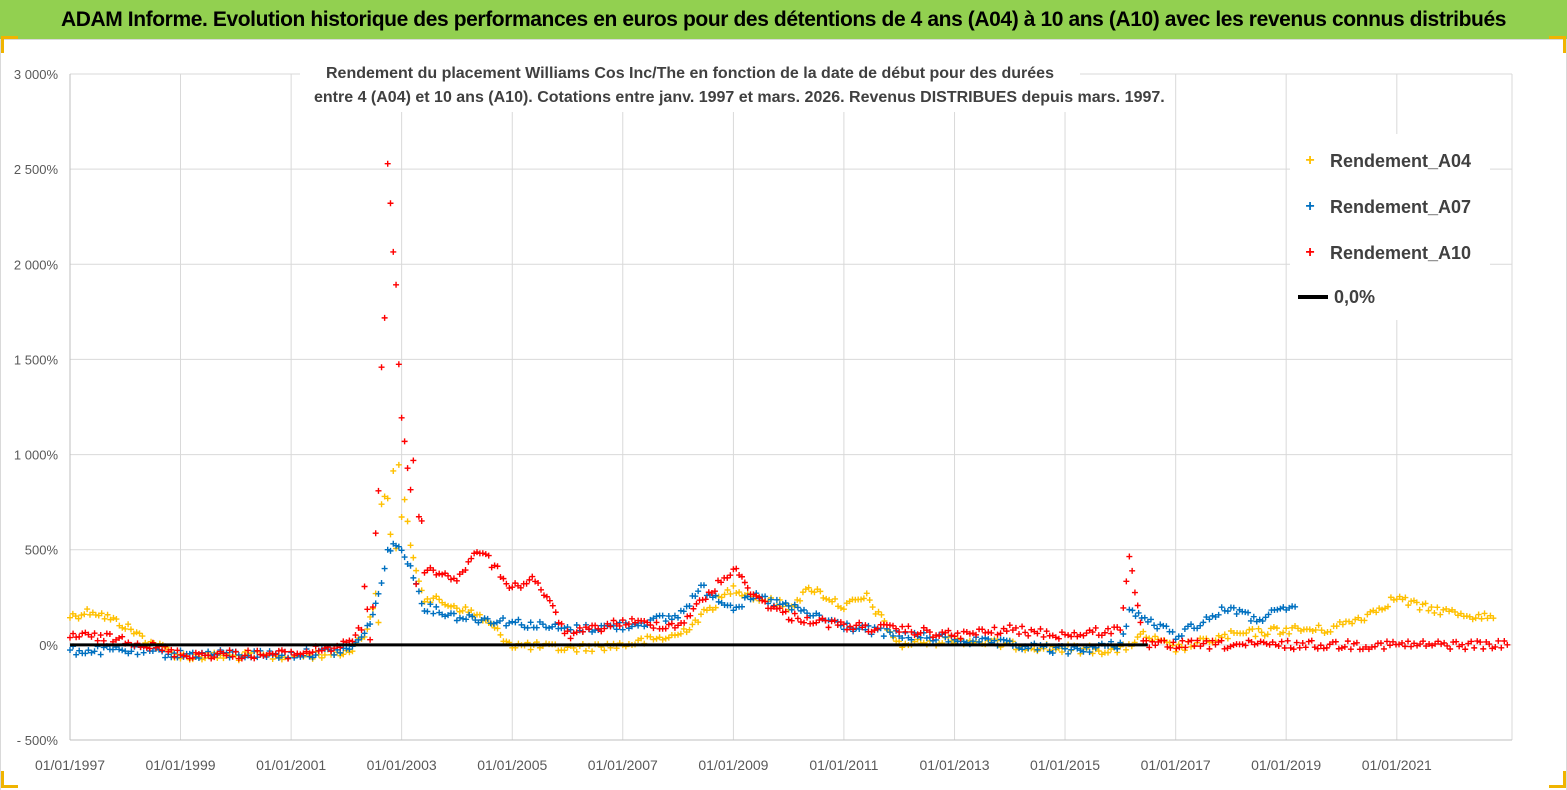 This screenshot has height=790, width=1567. I want to click on plus-marker-icon: +, so click(1310, 206).